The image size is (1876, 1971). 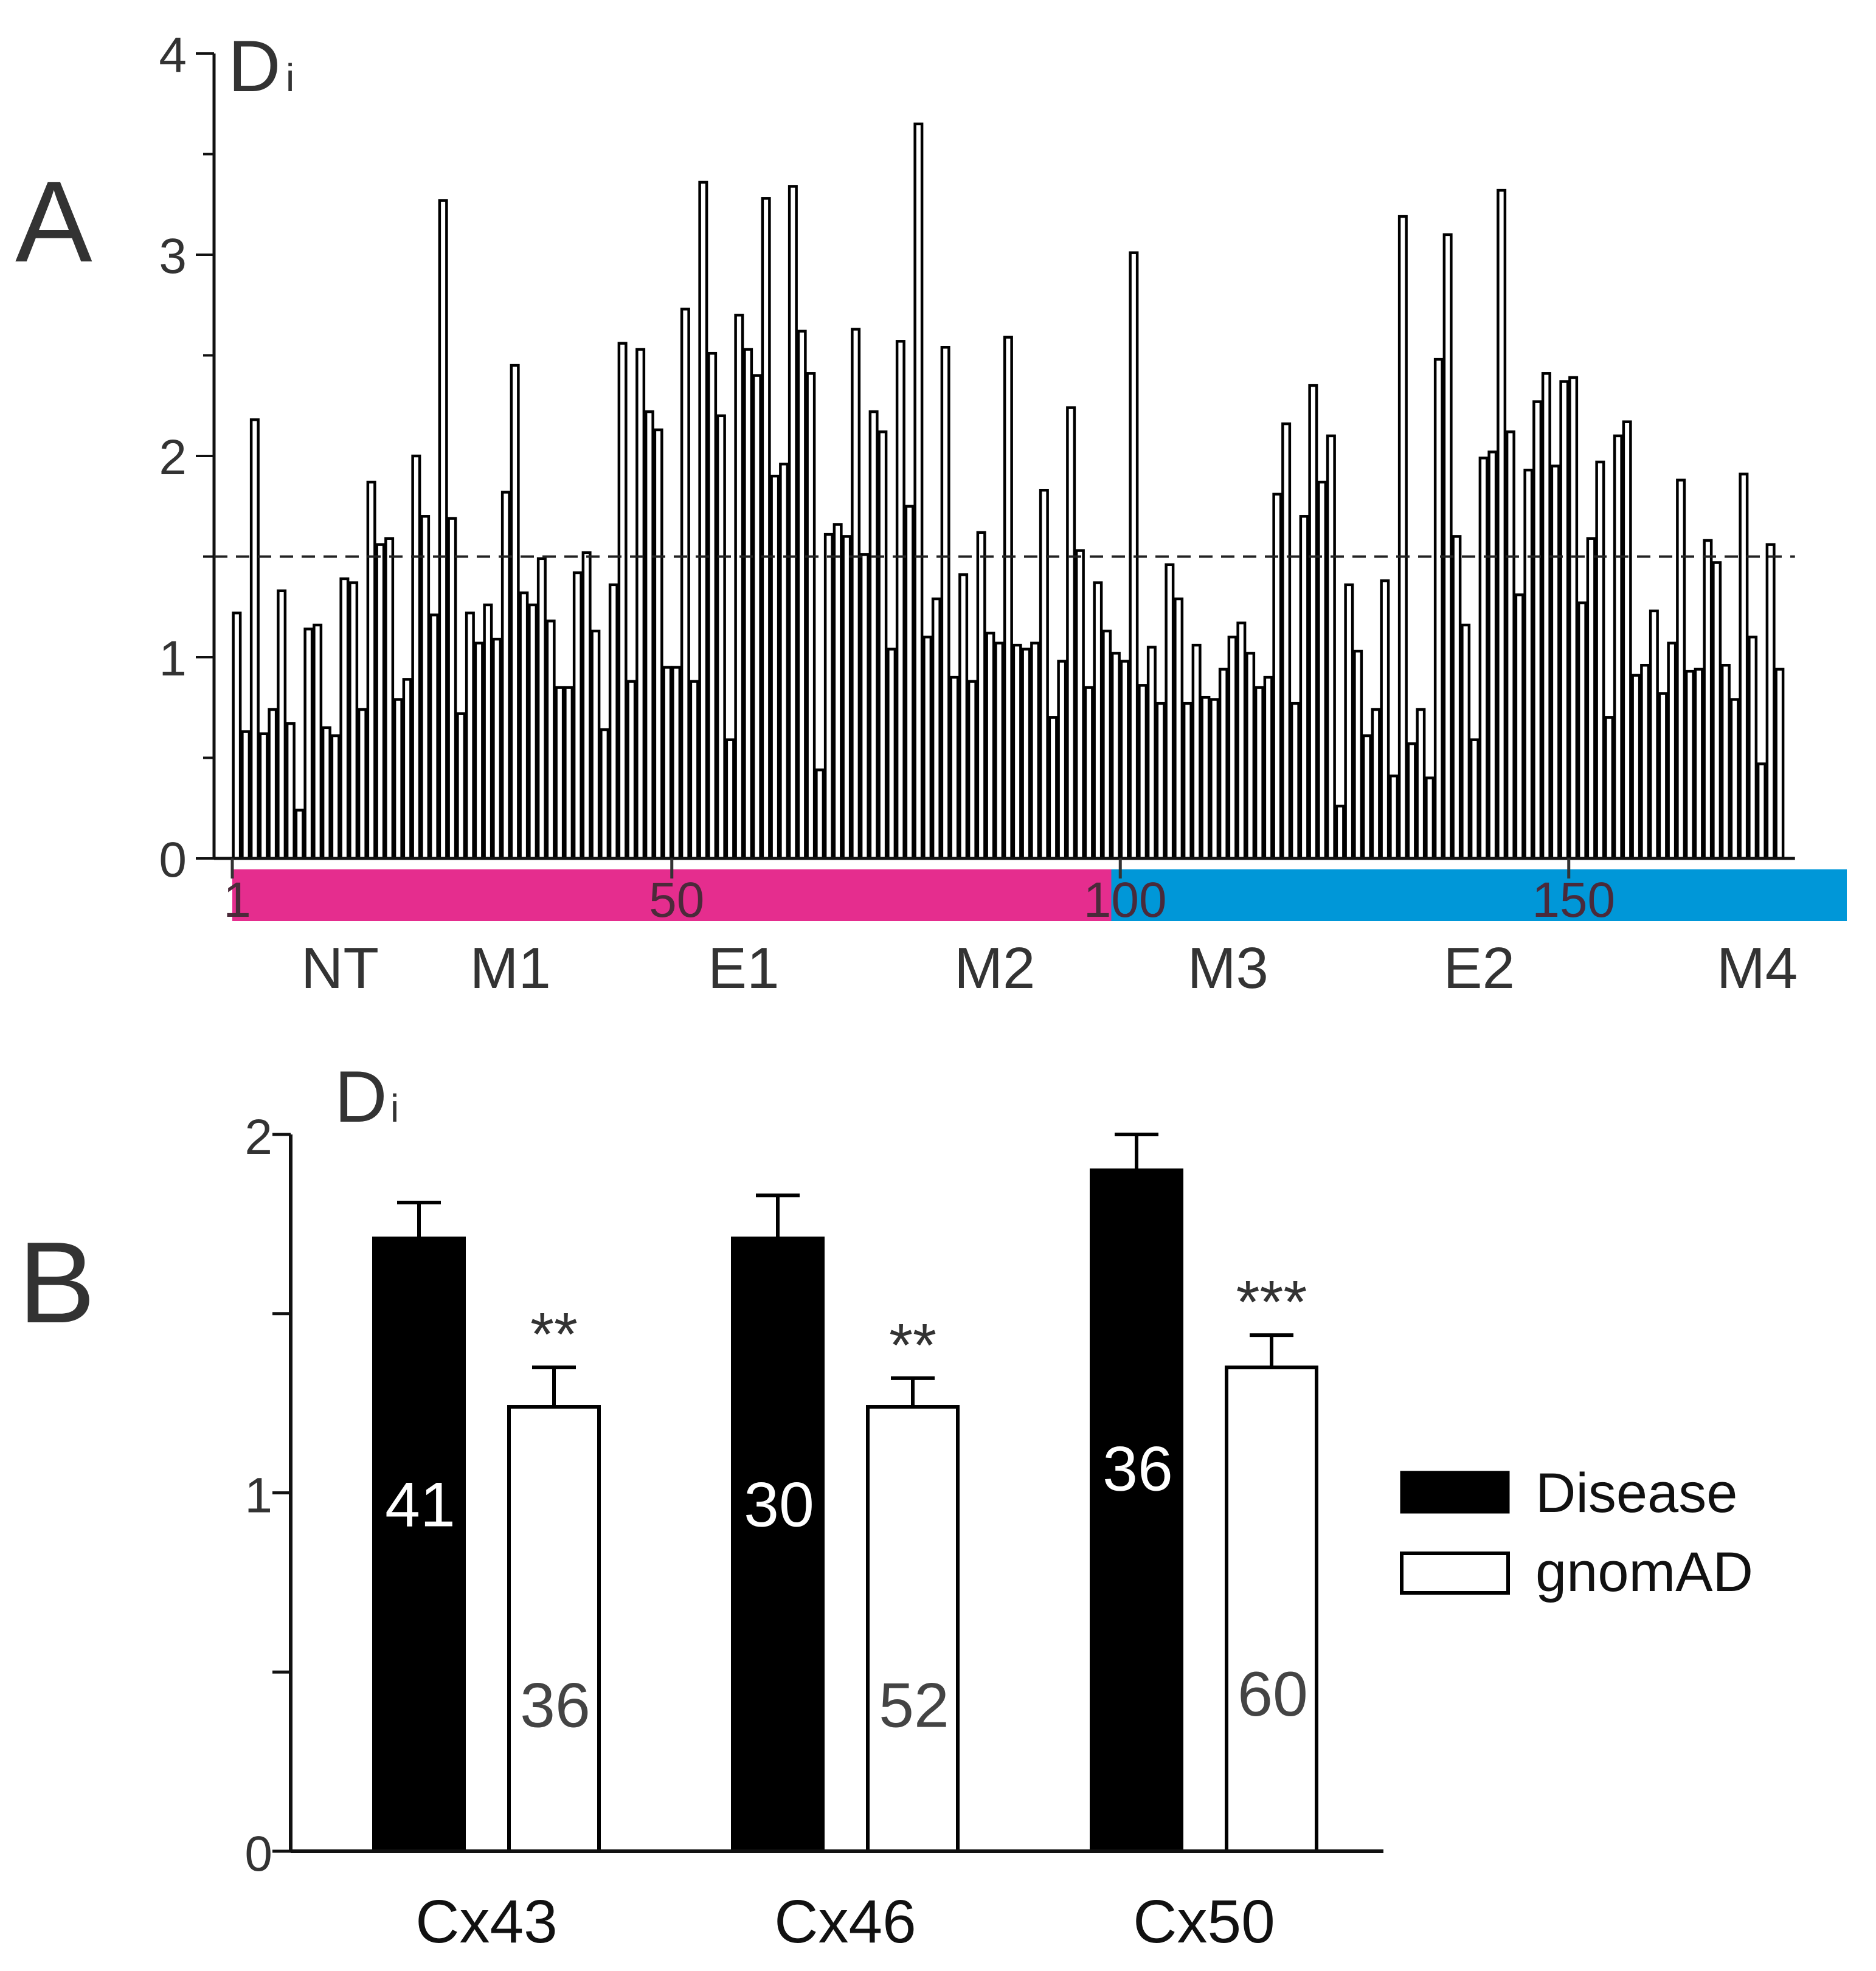 What do you see at coordinates (173, 458) in the screenshot?
I see `panel-a-y-tick-label: 2` at bounding box center [173, 458].